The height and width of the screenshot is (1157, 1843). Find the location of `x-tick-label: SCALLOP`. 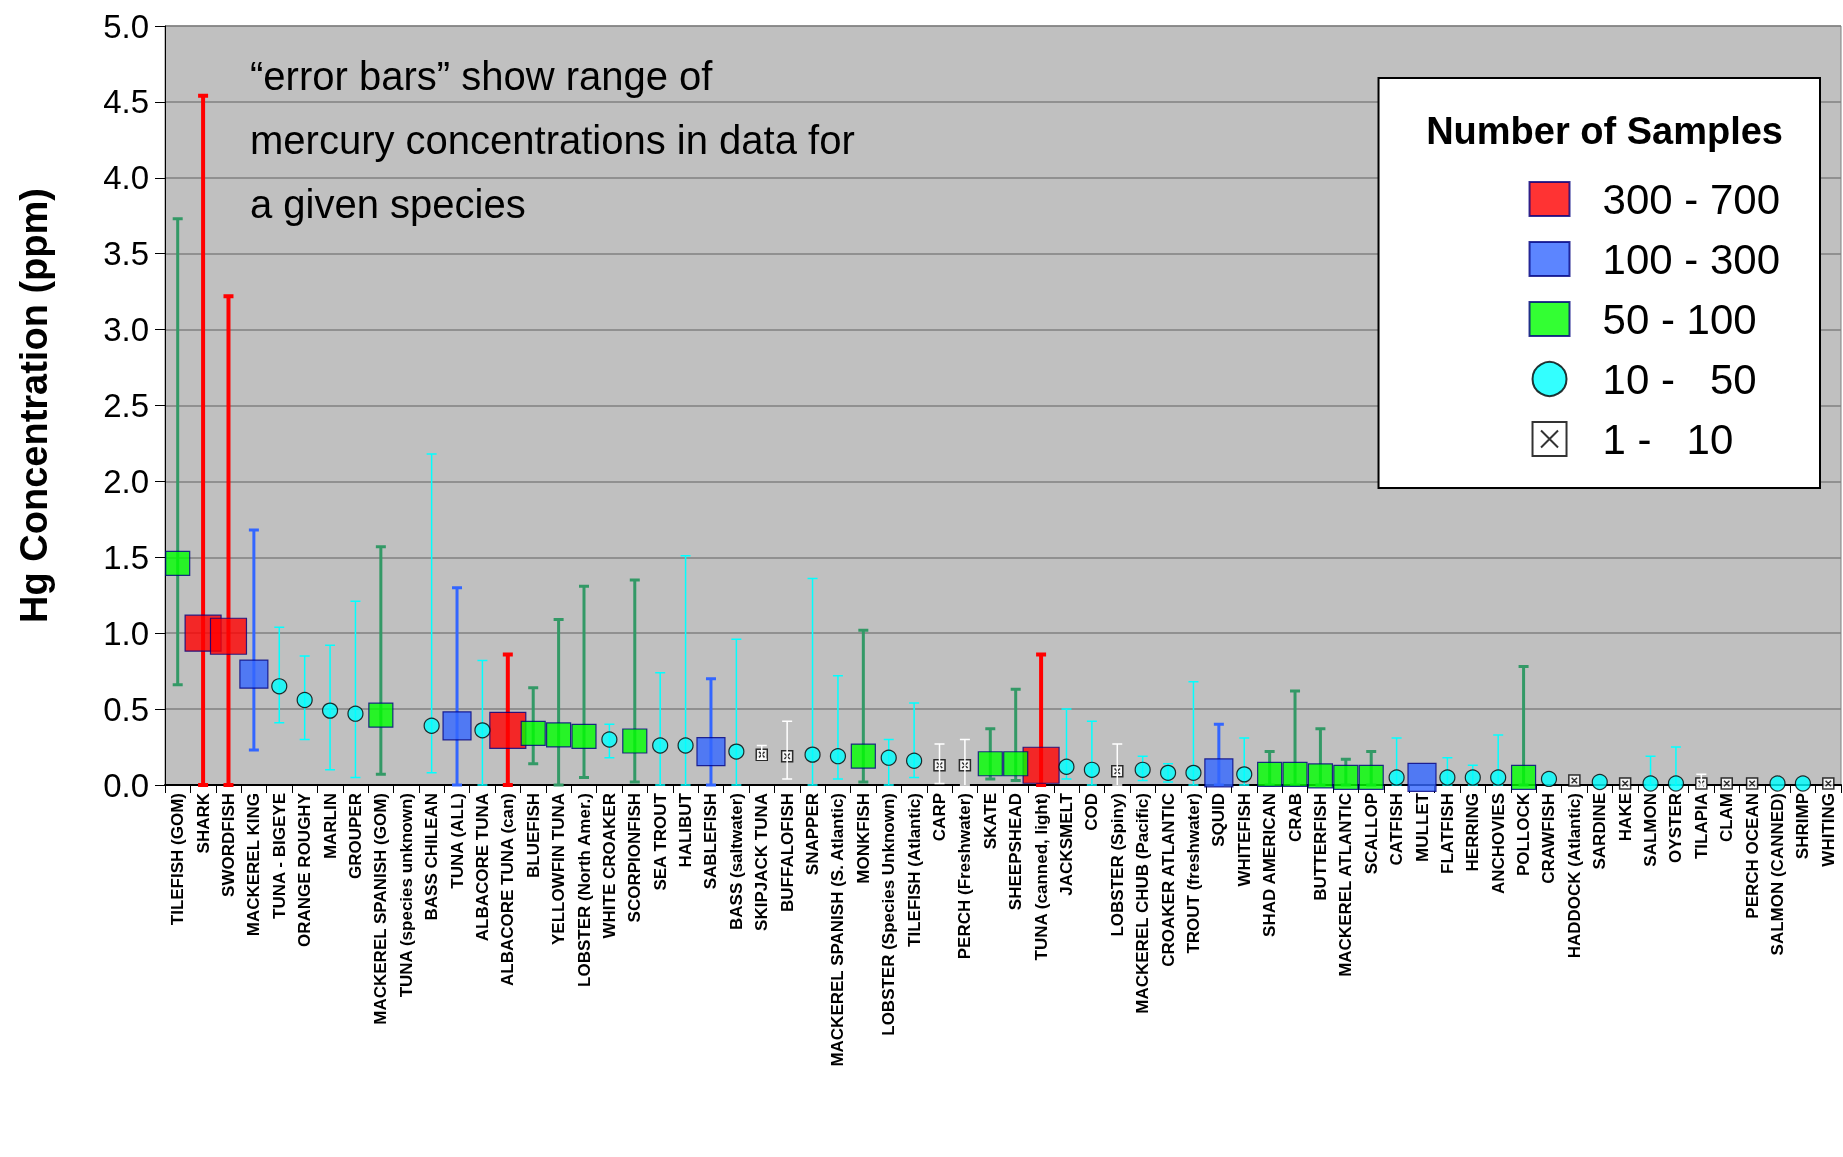

x-tick-label: SCALLOP is located at coordinates (1371, 834).